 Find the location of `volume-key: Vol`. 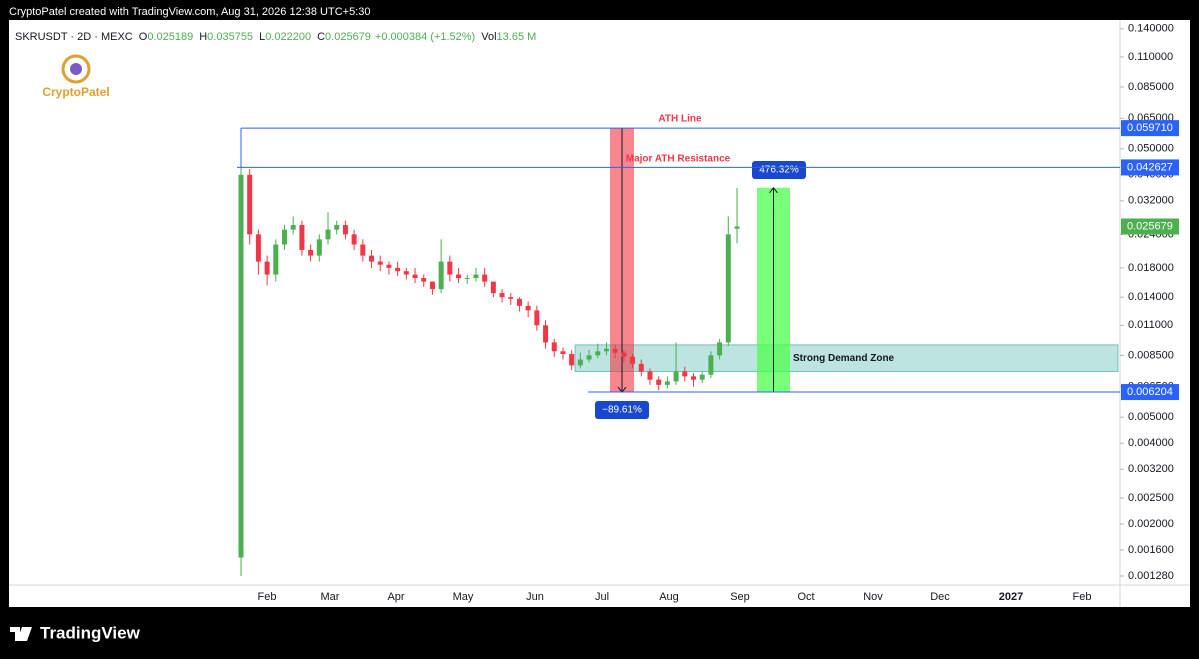

volume-key: Vol is located at coordinates (488, 37).